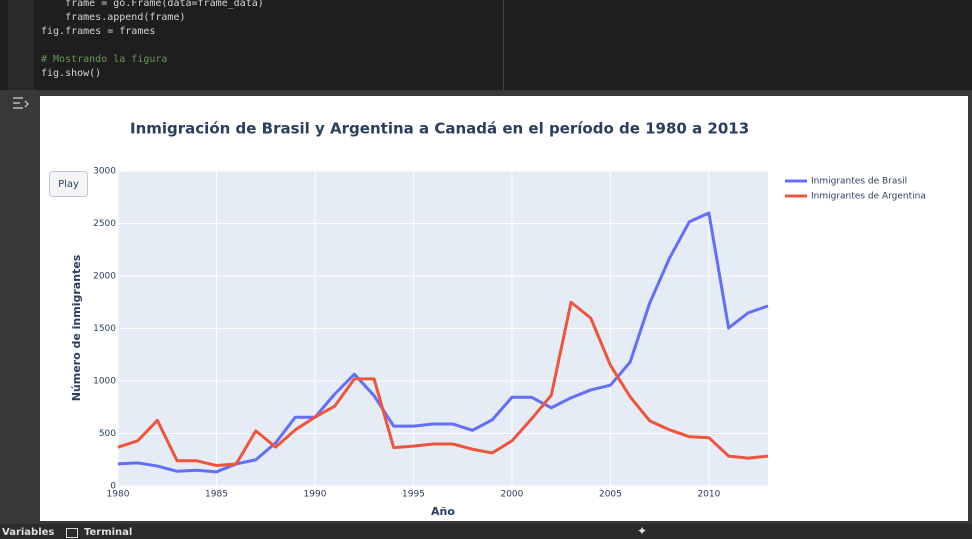  What do you see at coordinates (413, 495) in the screenshot?
I see `x-tick-label: 1995` at bounding box center [413, 495].